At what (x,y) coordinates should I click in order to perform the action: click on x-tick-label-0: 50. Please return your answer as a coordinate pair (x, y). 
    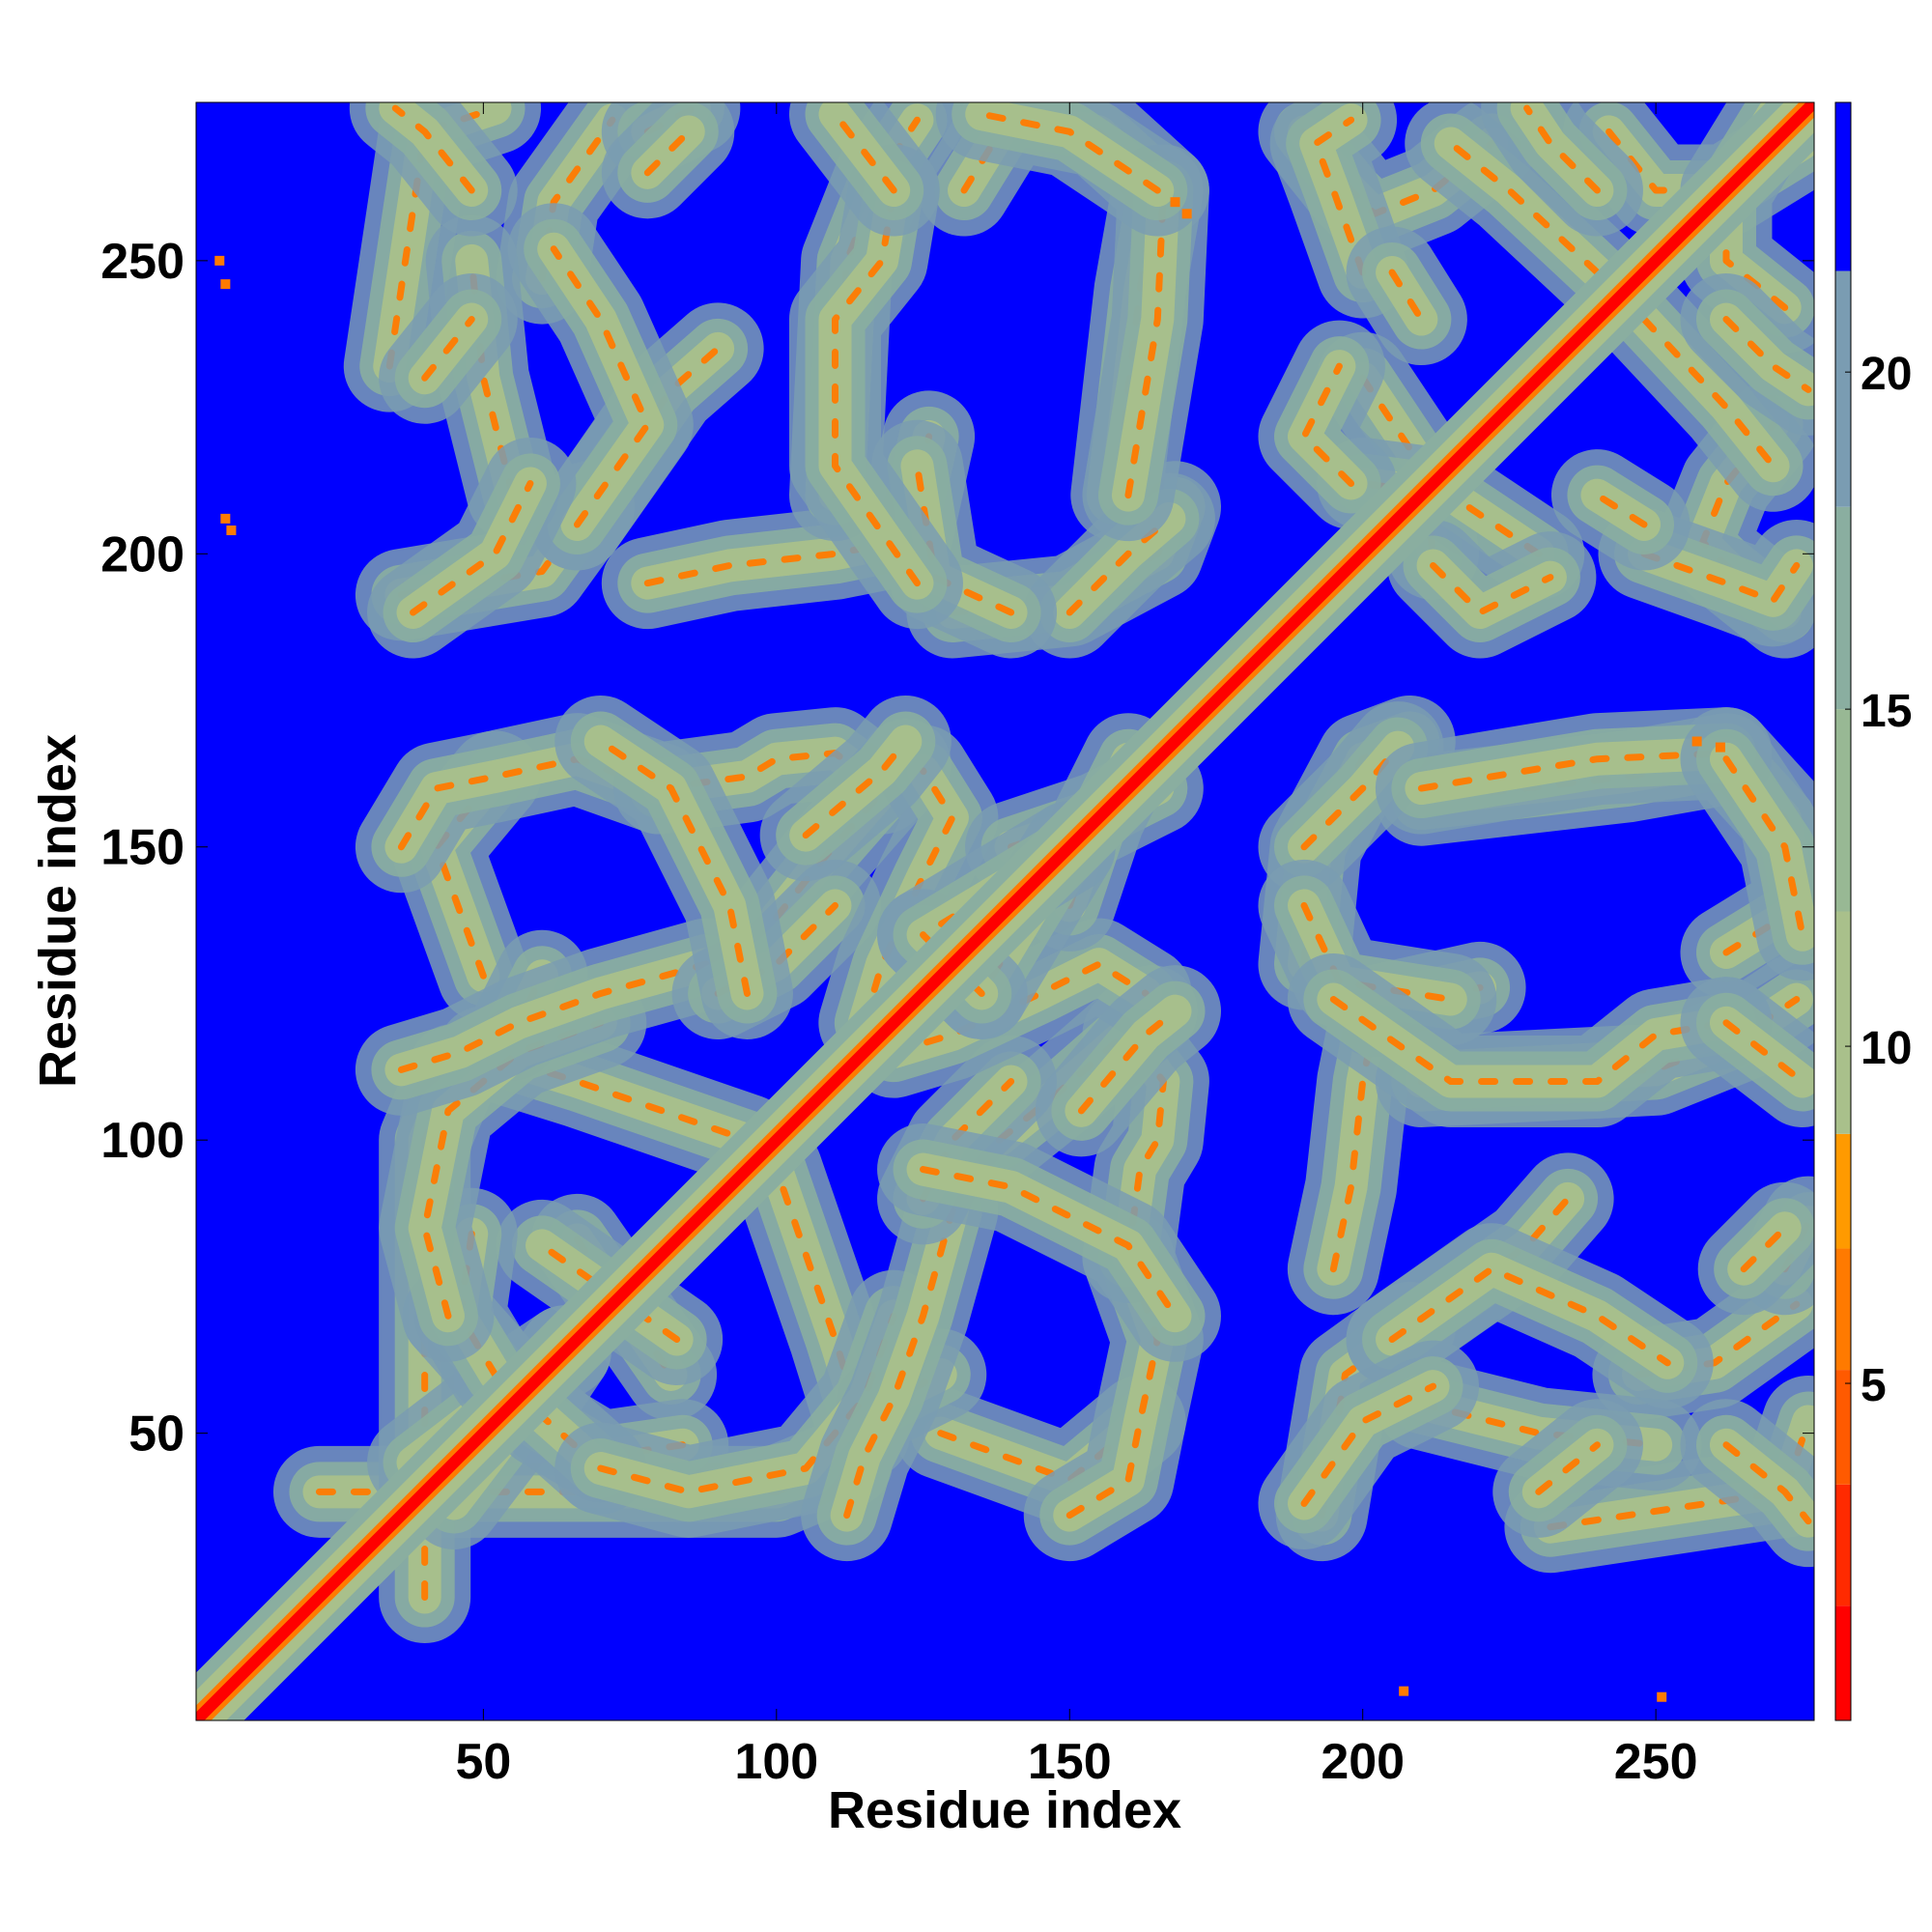
    Looking at the image, I should click on (483, 1762).